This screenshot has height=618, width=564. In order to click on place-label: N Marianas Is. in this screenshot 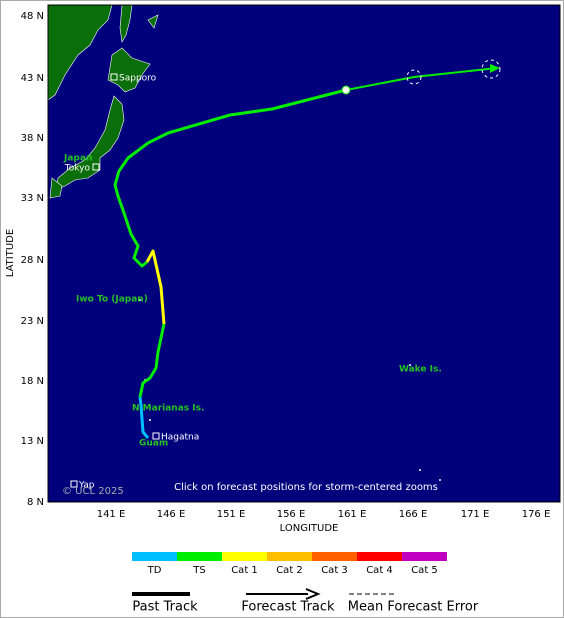, I will do `click(168, 409)`.